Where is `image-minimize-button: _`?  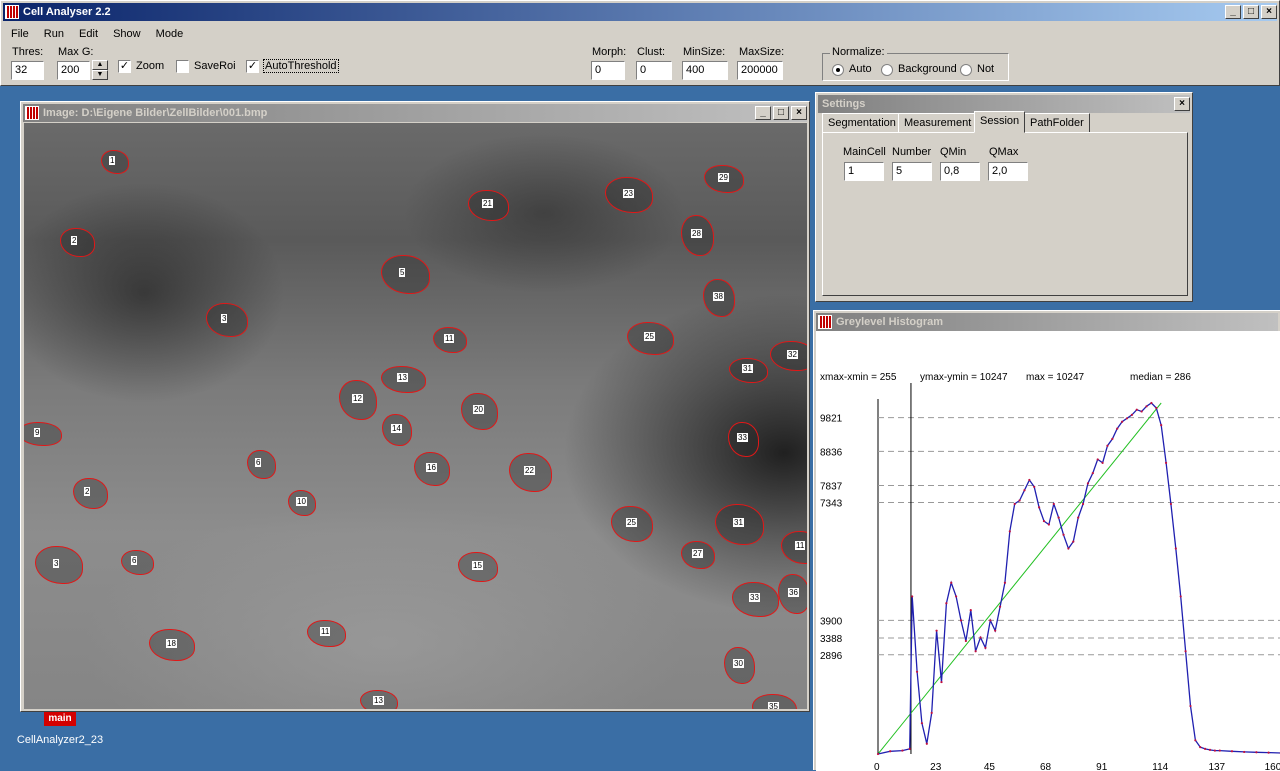
image-minimize-button: _ is located at coordinates (763, 113).